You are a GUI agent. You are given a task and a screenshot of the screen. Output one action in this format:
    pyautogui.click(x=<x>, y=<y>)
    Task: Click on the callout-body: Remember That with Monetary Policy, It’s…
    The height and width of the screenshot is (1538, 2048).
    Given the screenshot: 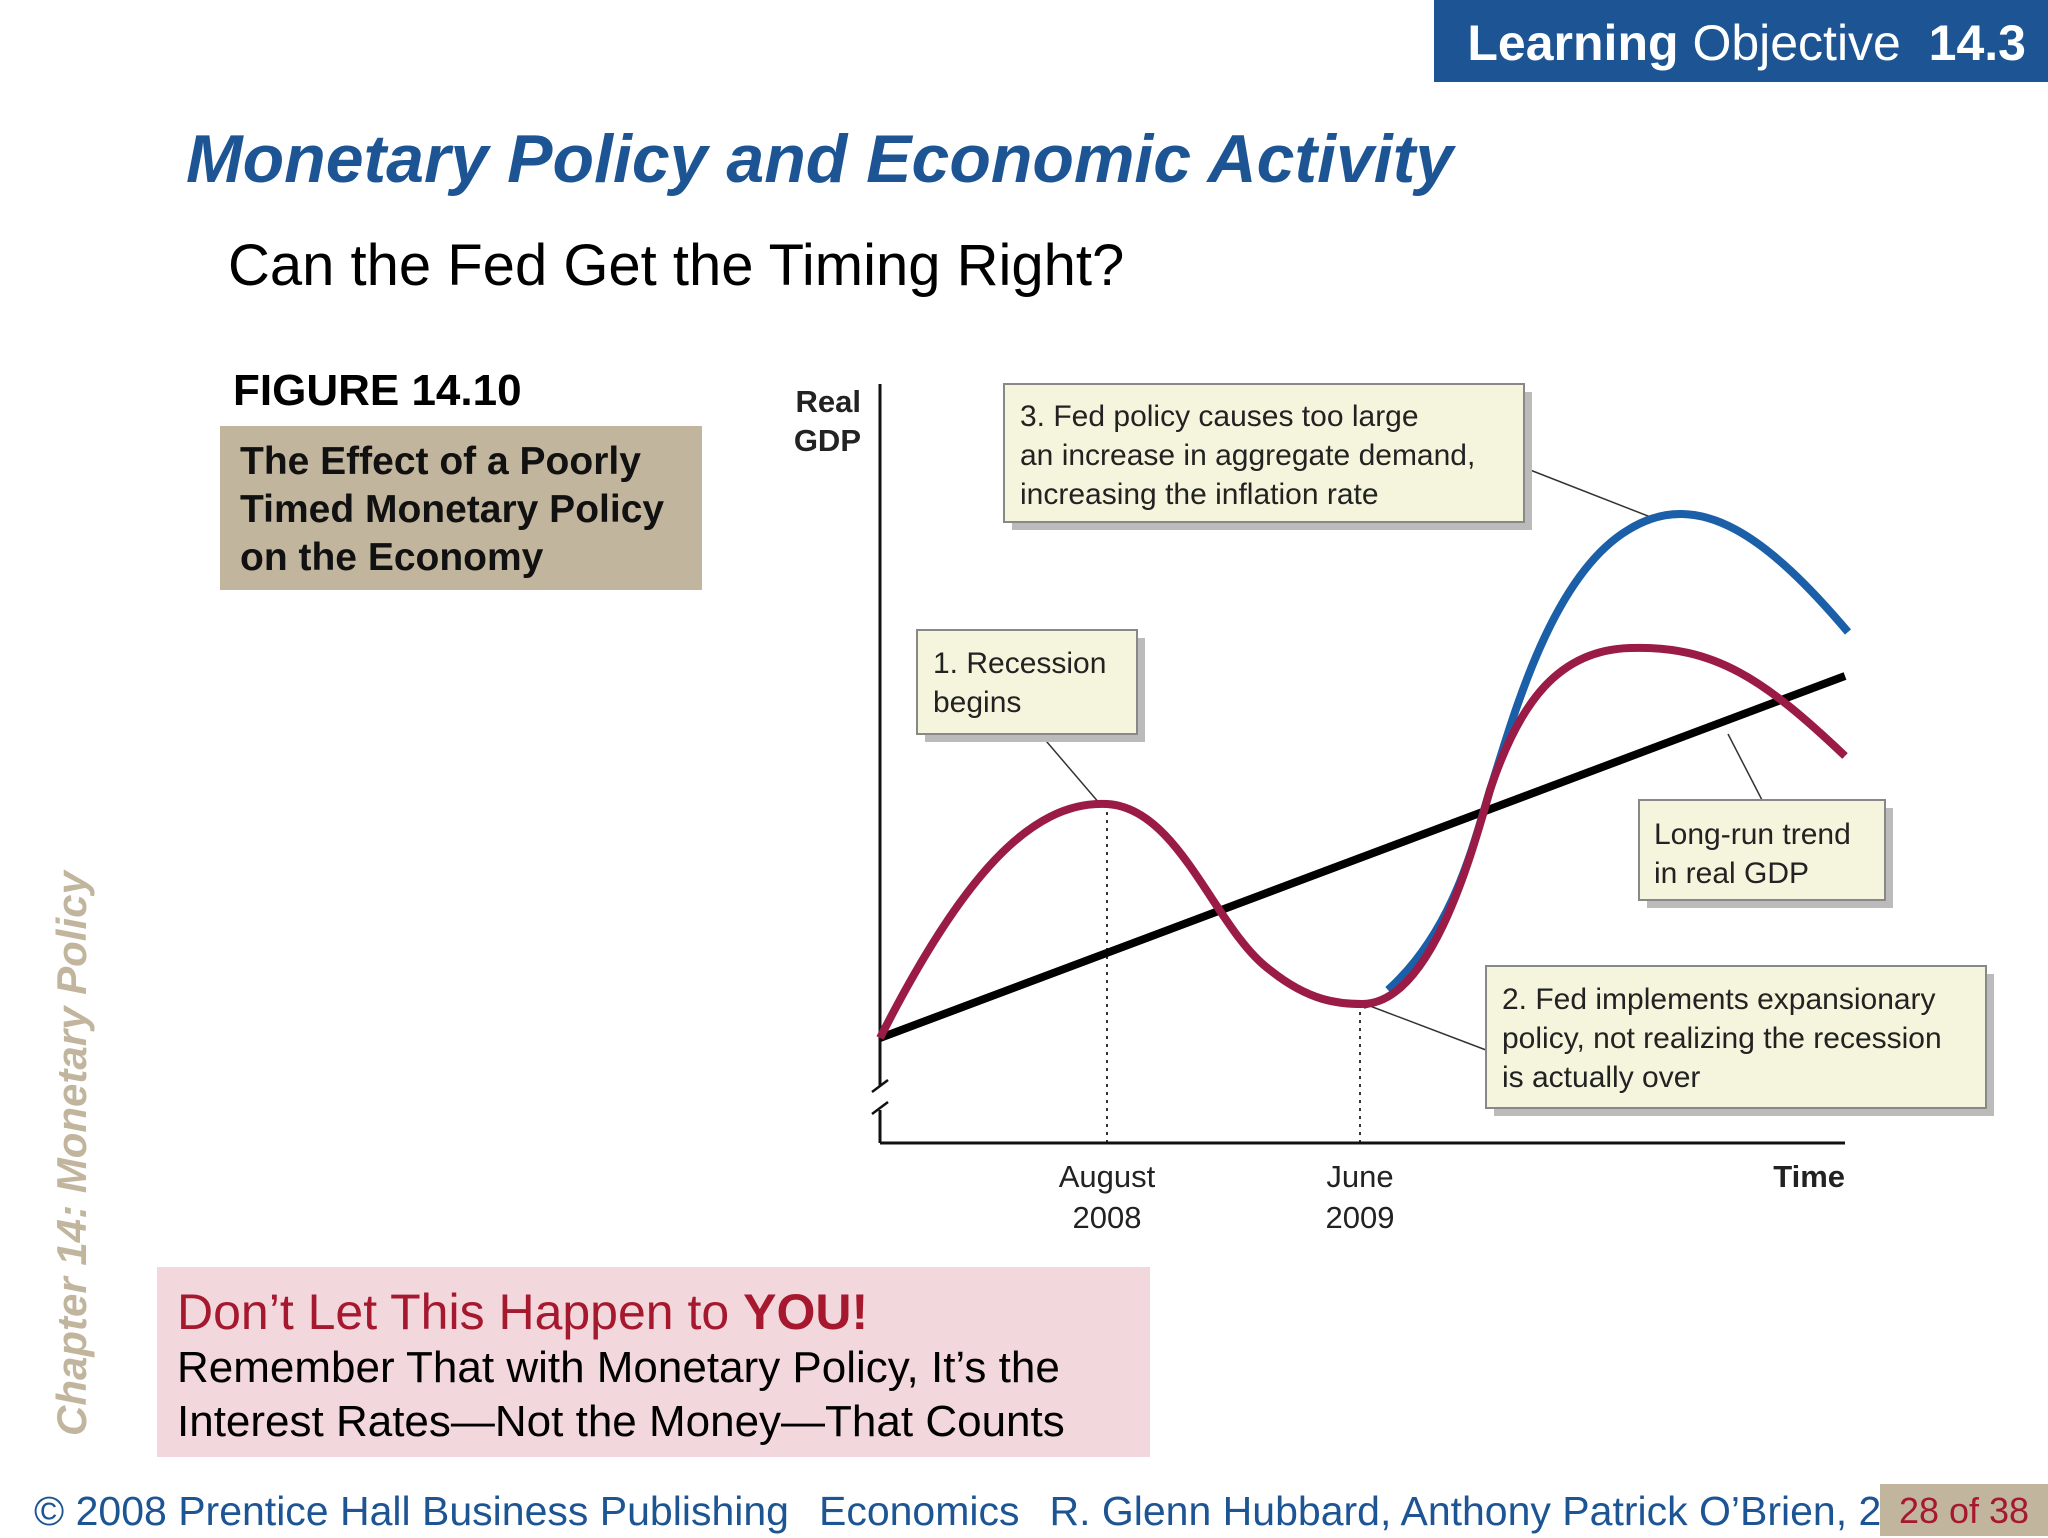 What is the action you would take?
    pyautogui.click(x=621, y=1394)
    